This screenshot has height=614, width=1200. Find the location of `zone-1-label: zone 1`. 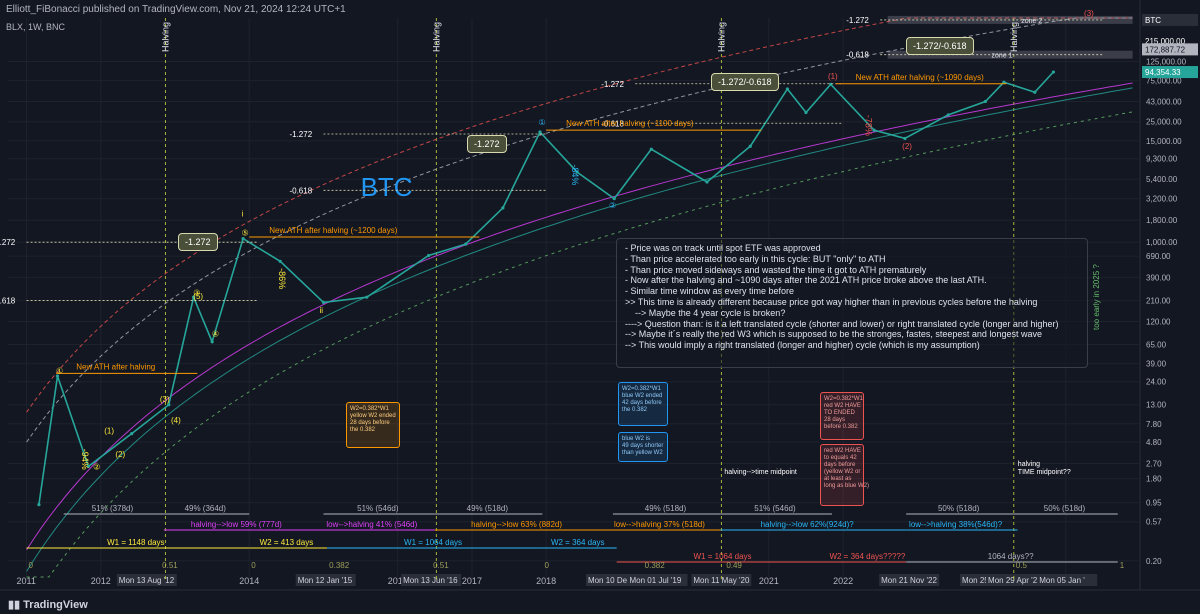

zone-1-label: zone 1 is located at coordinates (1002, 56).